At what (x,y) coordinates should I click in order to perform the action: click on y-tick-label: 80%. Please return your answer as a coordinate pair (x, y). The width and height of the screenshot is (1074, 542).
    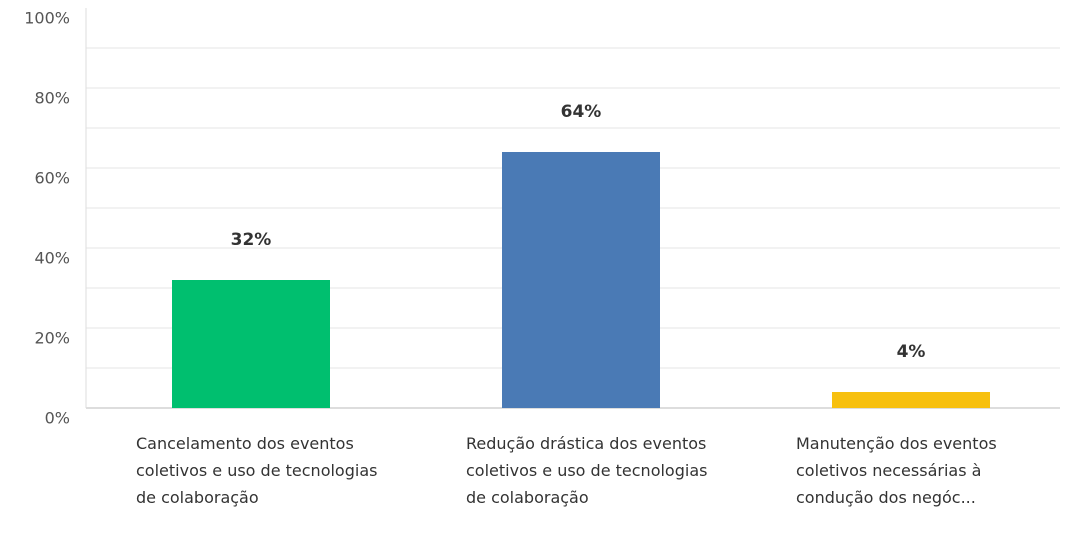
    Looking at the image, I should click on (52, 98).